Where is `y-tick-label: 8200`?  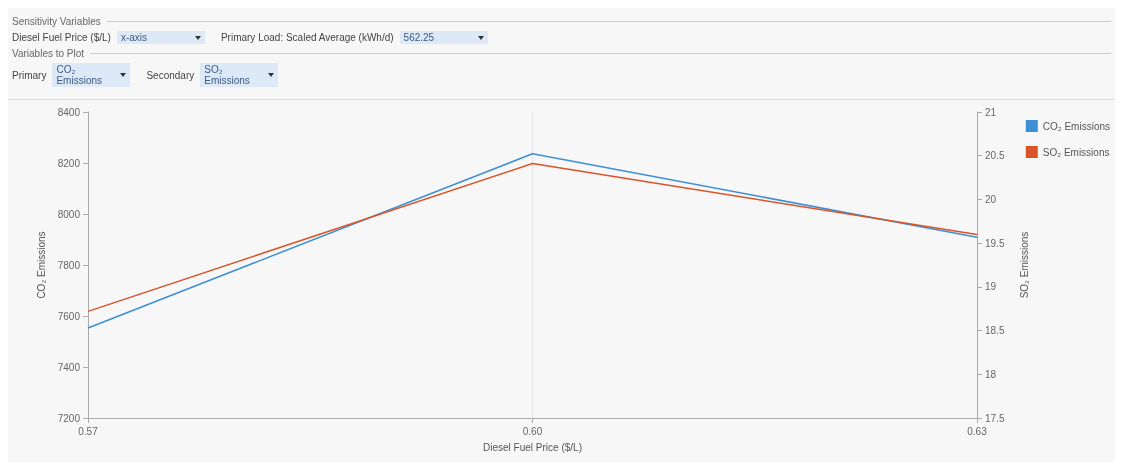
y-tick-label: 8200 is located at coordinates (69, 163).